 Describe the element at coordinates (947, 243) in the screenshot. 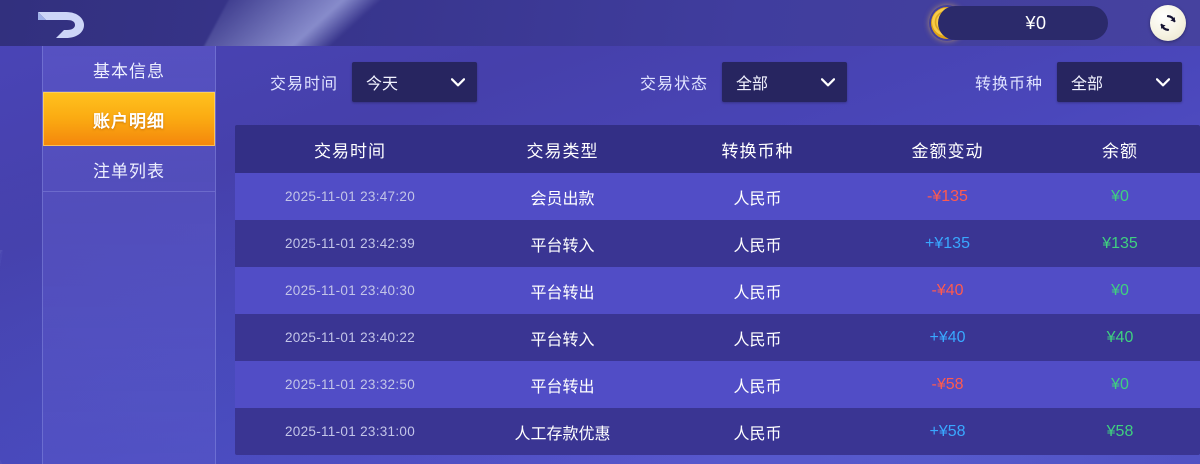

I see `cell-amount: +¥135` at that location.